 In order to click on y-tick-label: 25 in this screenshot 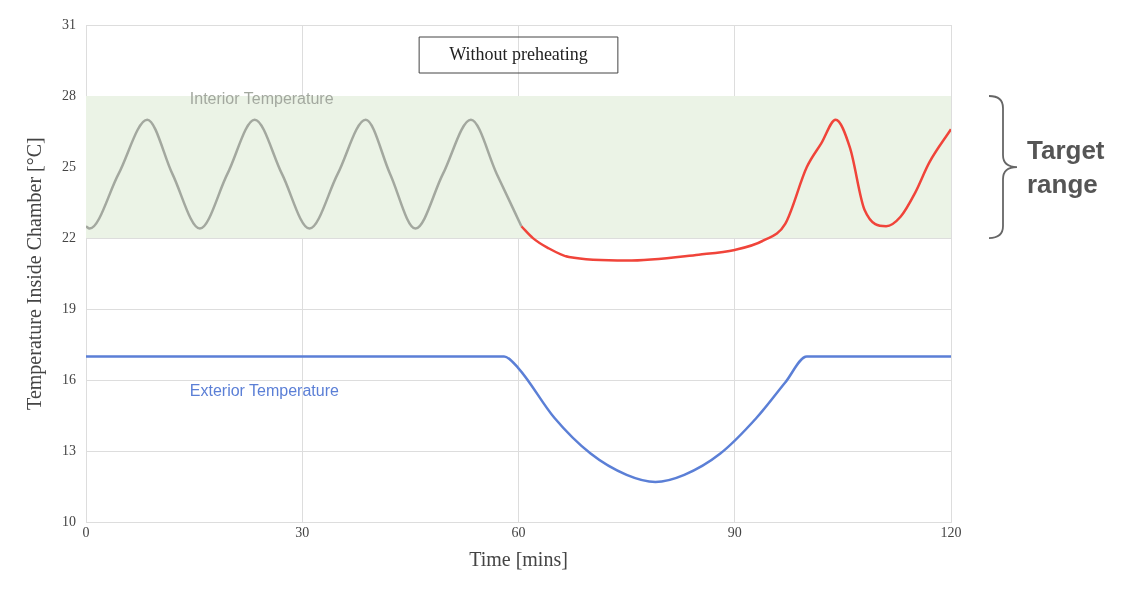, I will do `click(69, 166)`.